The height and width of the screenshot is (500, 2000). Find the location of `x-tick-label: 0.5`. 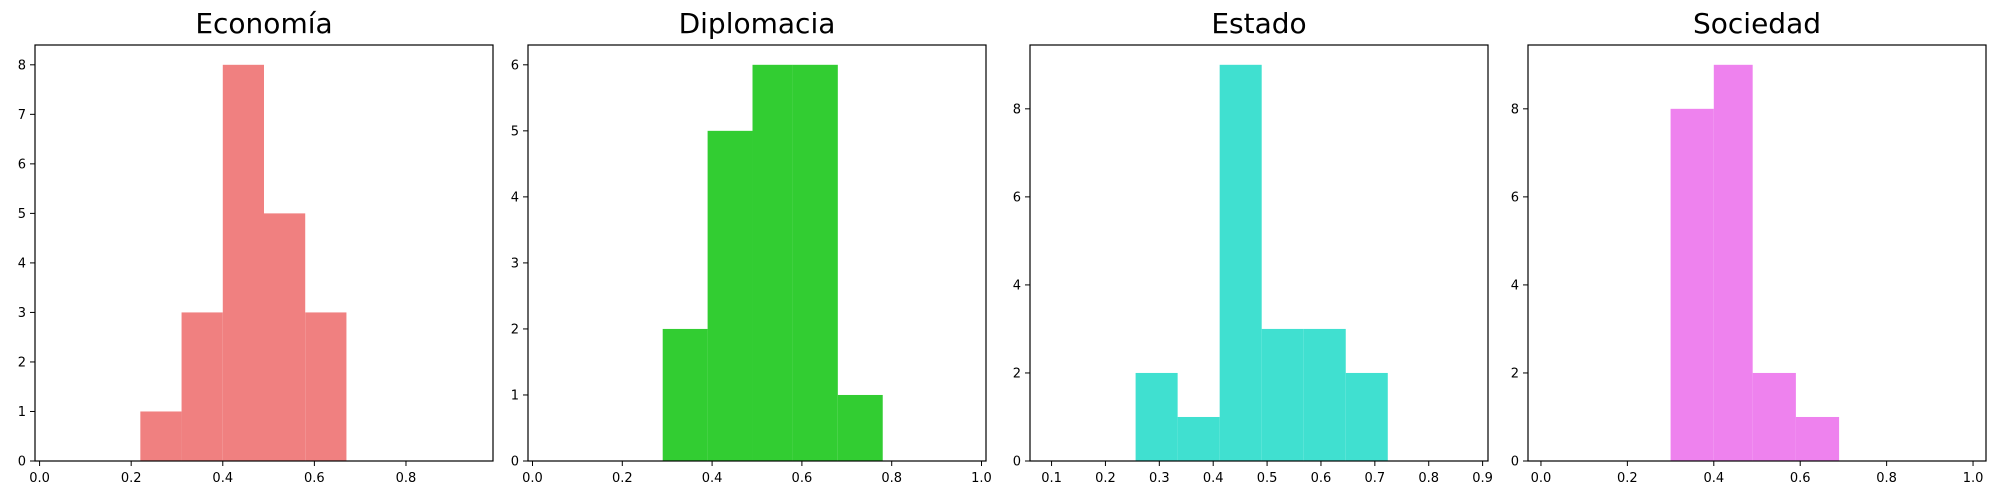

x-tick-label: 0.5 is located at coordinates (1267, 478).